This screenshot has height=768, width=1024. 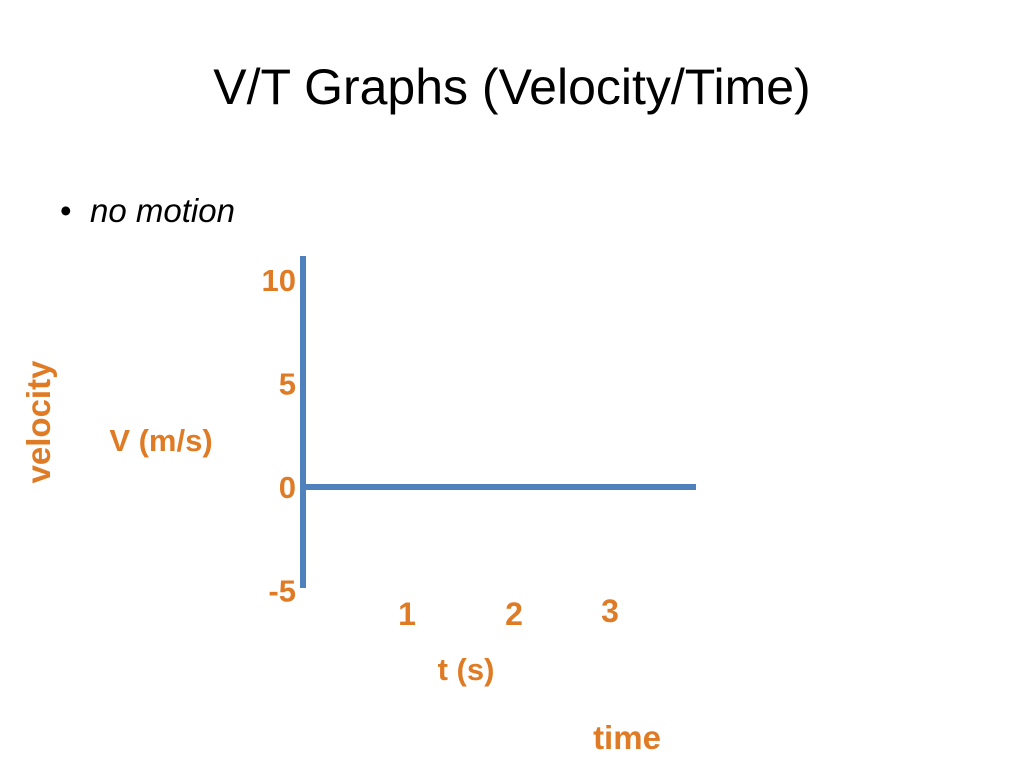 I want to click on x-axis-label: t (s), so click(x=466, y=669).